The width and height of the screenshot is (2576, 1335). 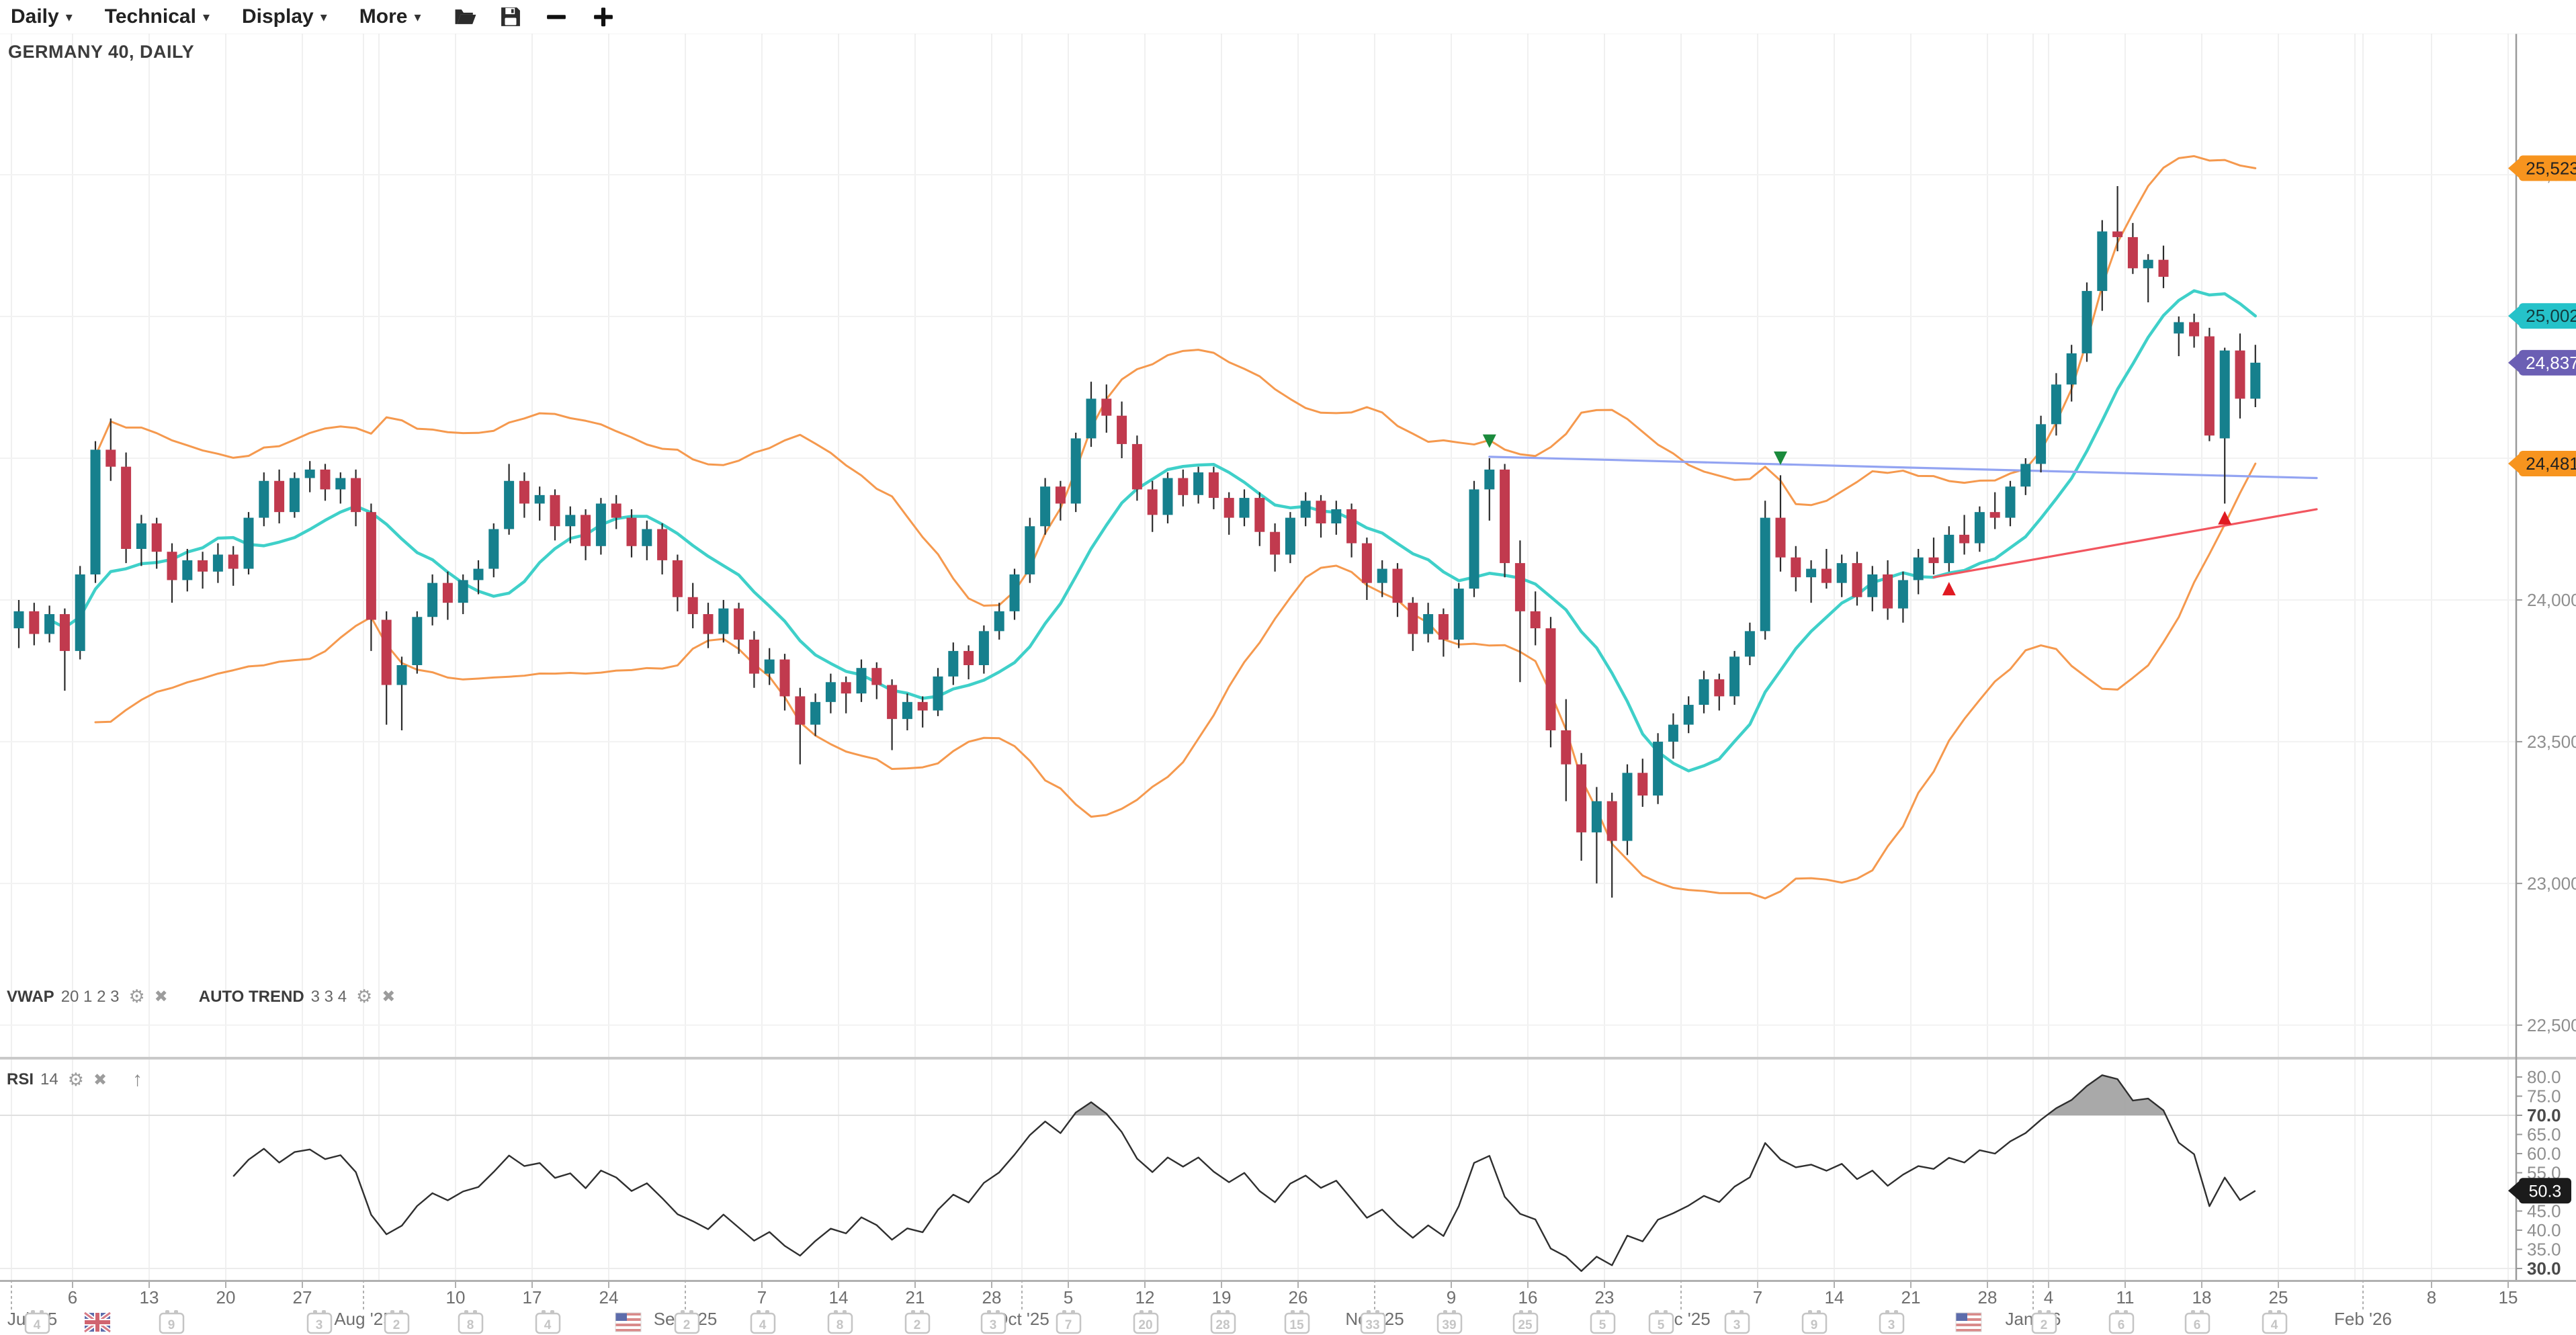 What do you see at coordinates (2202, 1297) in the screenshot?
I see `svg-text: 18` at bounding box center [2202, 1297].